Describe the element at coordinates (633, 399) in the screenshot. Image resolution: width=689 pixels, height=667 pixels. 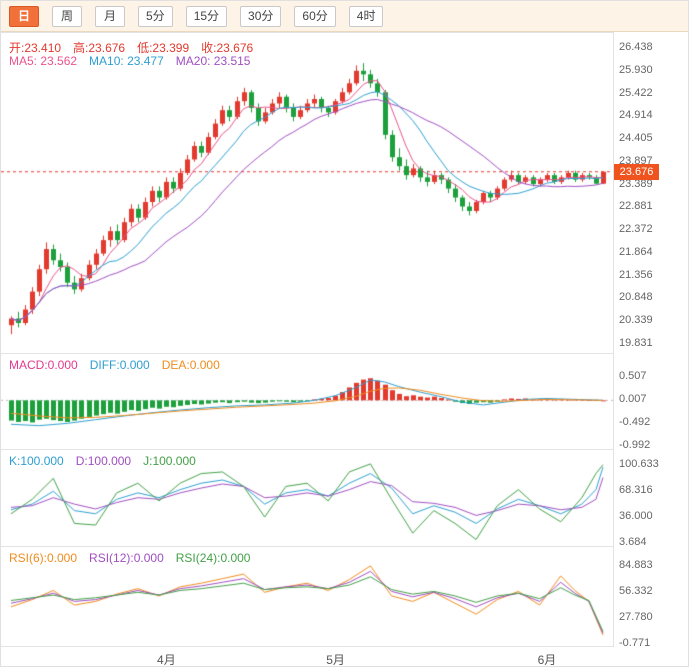
I see `axis-tick-label: 0.007` at that location.